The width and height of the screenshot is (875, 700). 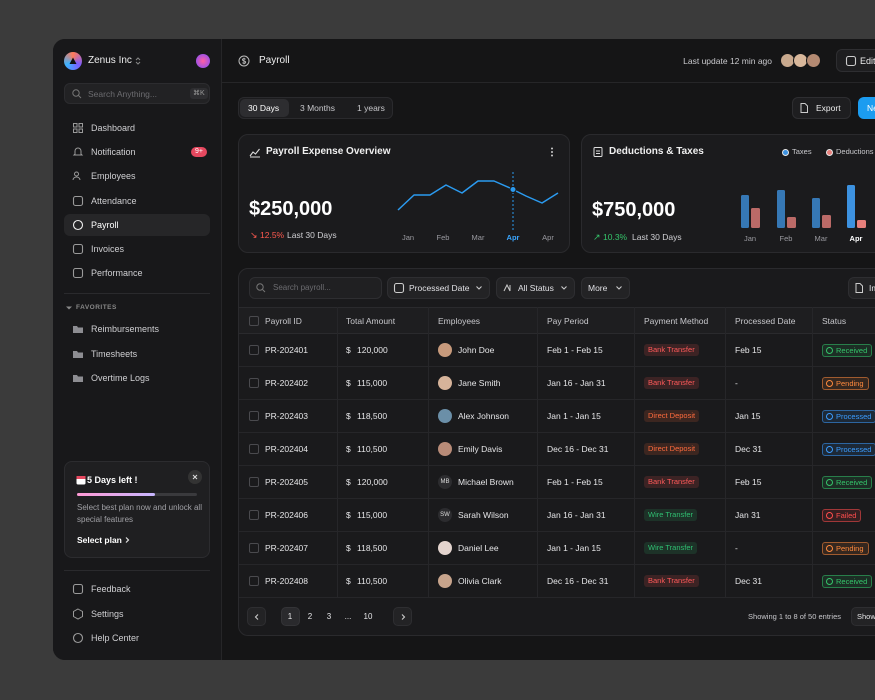 I want to click on filter-label: All Status, so click(x=536, y=288).